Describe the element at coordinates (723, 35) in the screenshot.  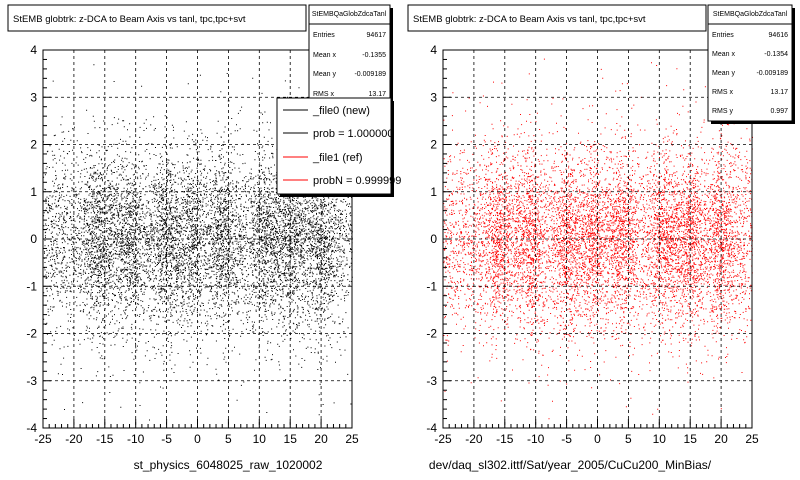
I see `right-stat-label: Entries` at that location.